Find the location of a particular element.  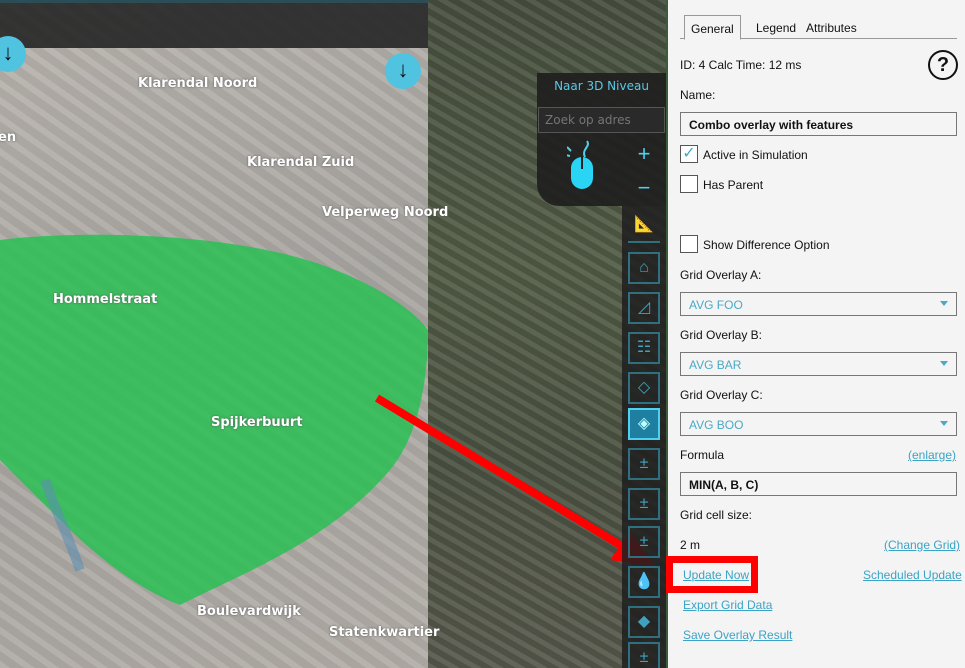

help-icon: ? is located at coordinates (943, 65).